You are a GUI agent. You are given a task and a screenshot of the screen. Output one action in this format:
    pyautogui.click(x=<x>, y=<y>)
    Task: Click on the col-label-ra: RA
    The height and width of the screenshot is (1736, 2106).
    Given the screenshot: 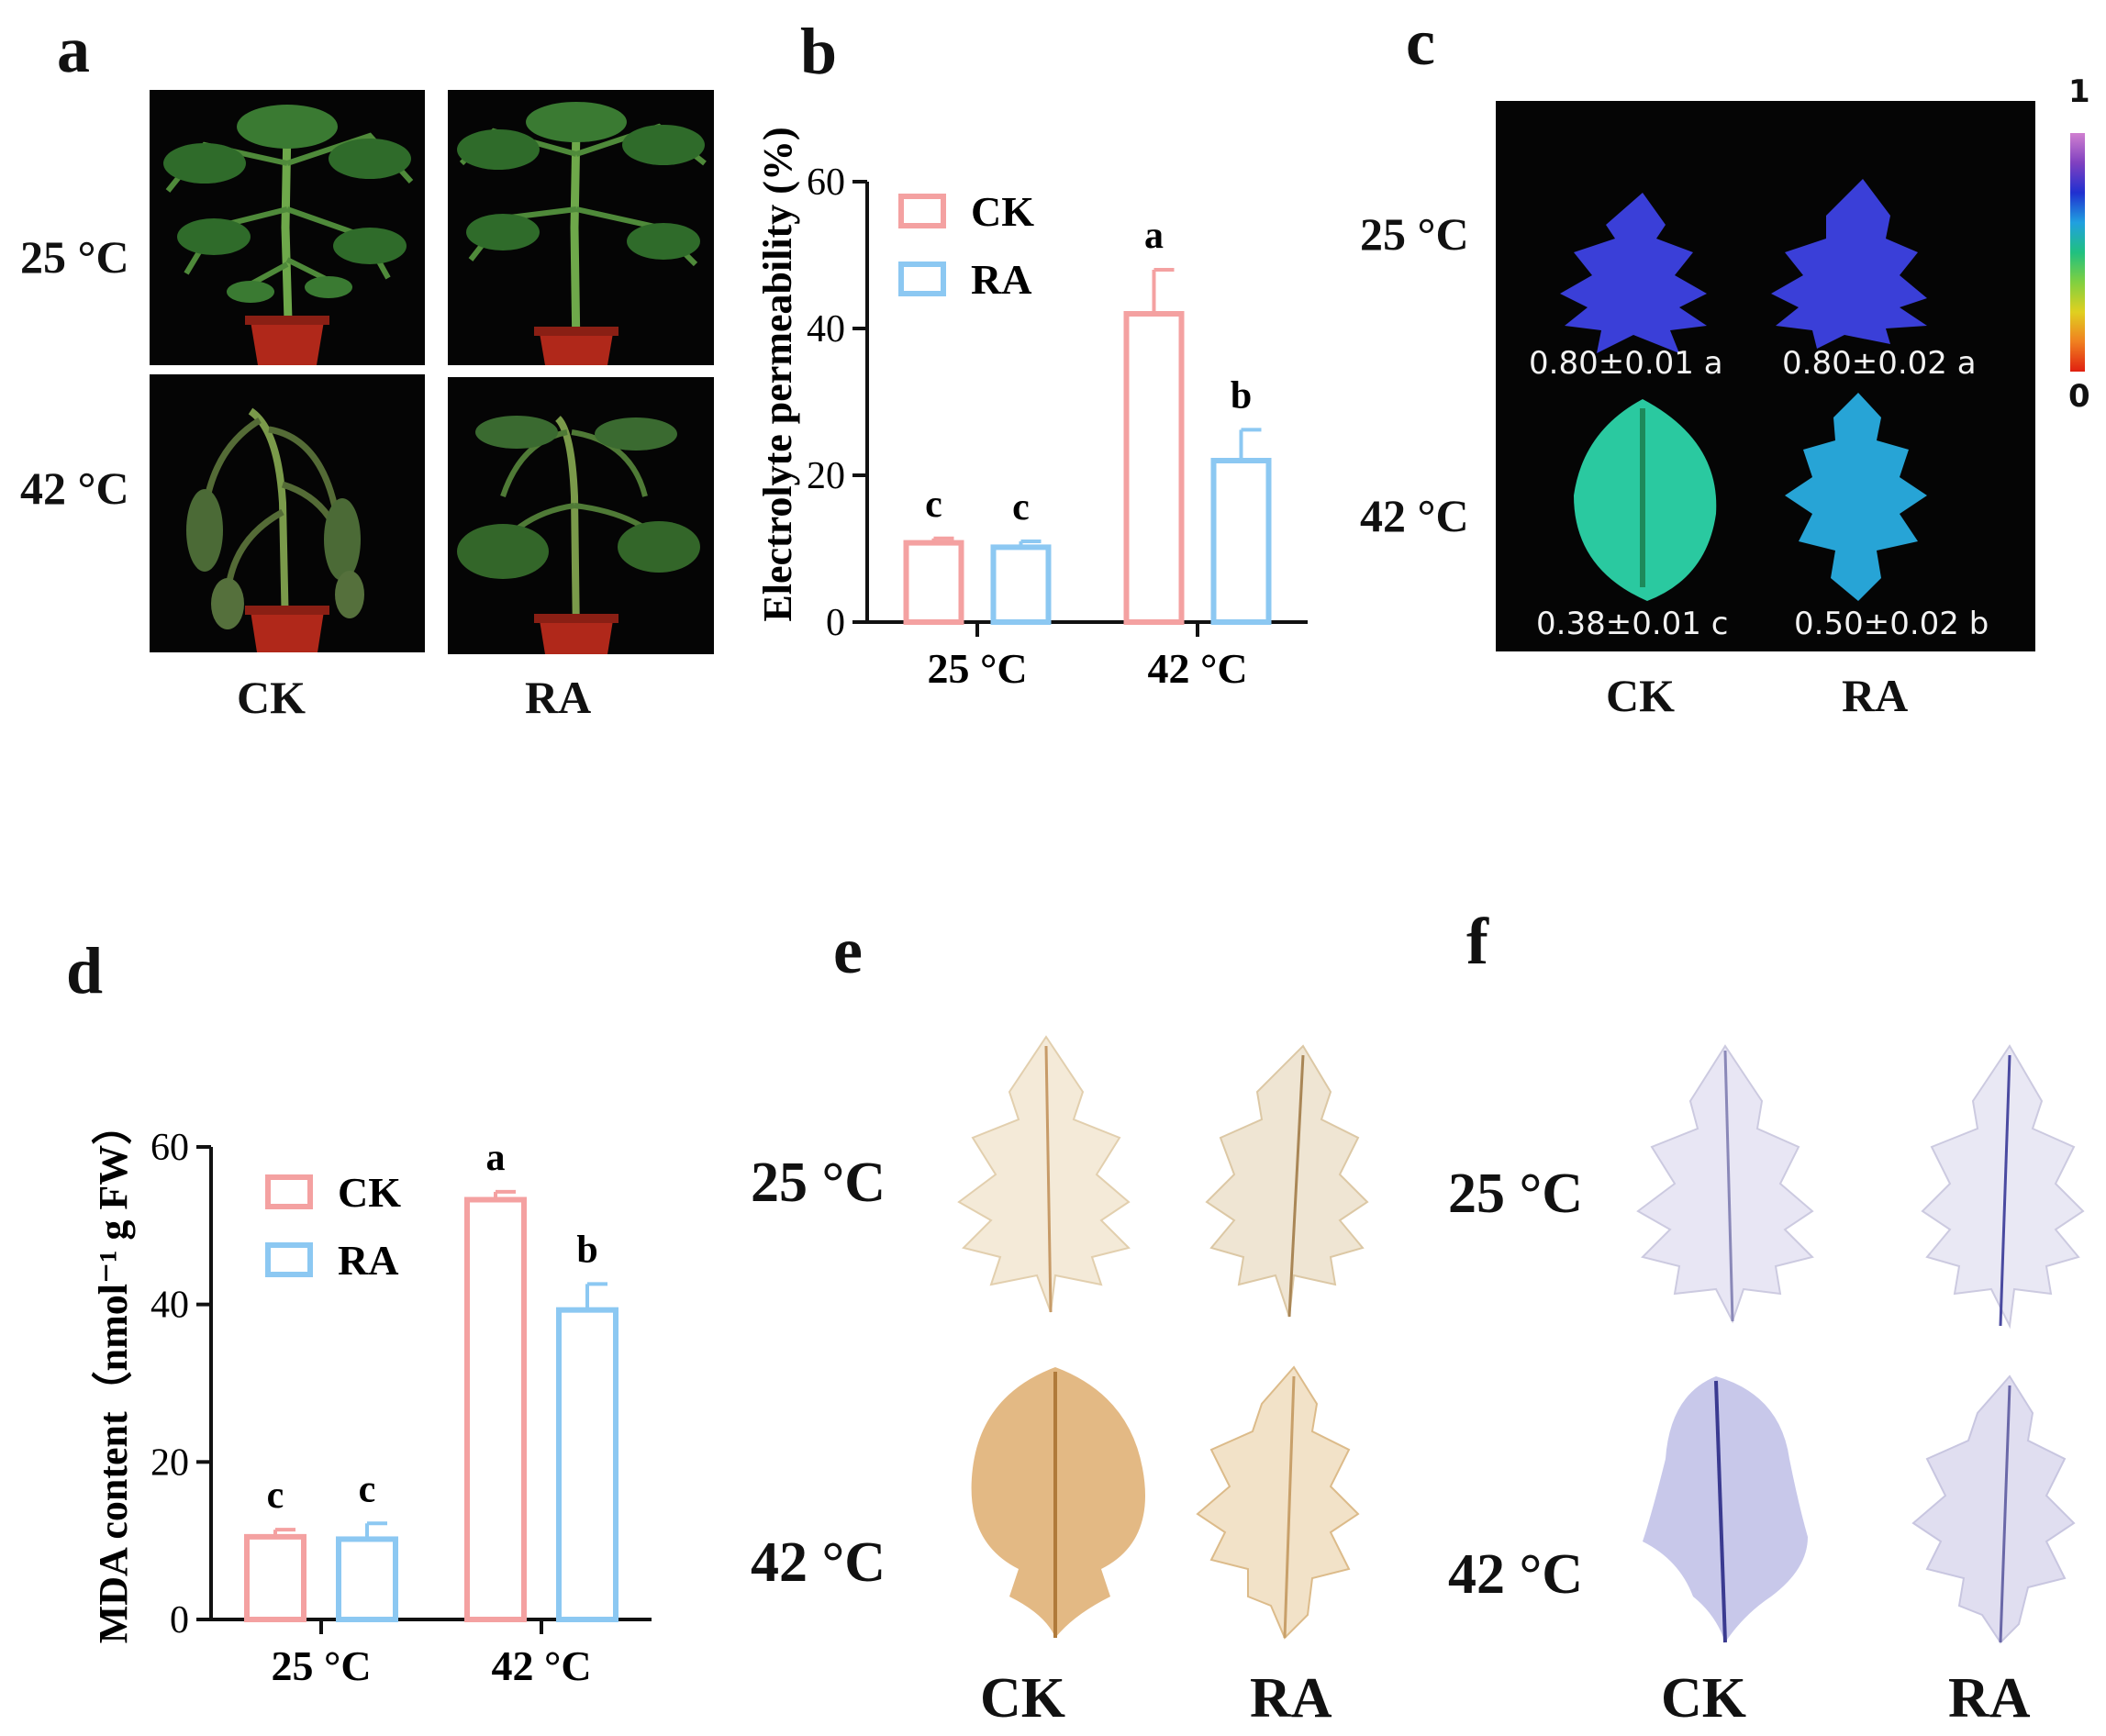 What is the action you would take?
    pyautogui.click(x=558, y=698)
    